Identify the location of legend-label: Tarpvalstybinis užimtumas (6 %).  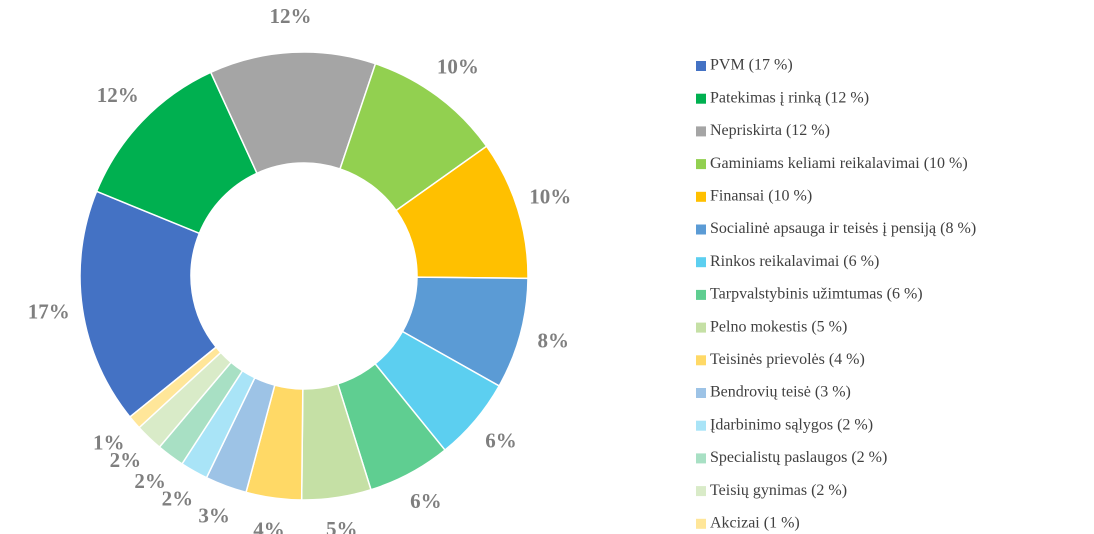
(816, 294).